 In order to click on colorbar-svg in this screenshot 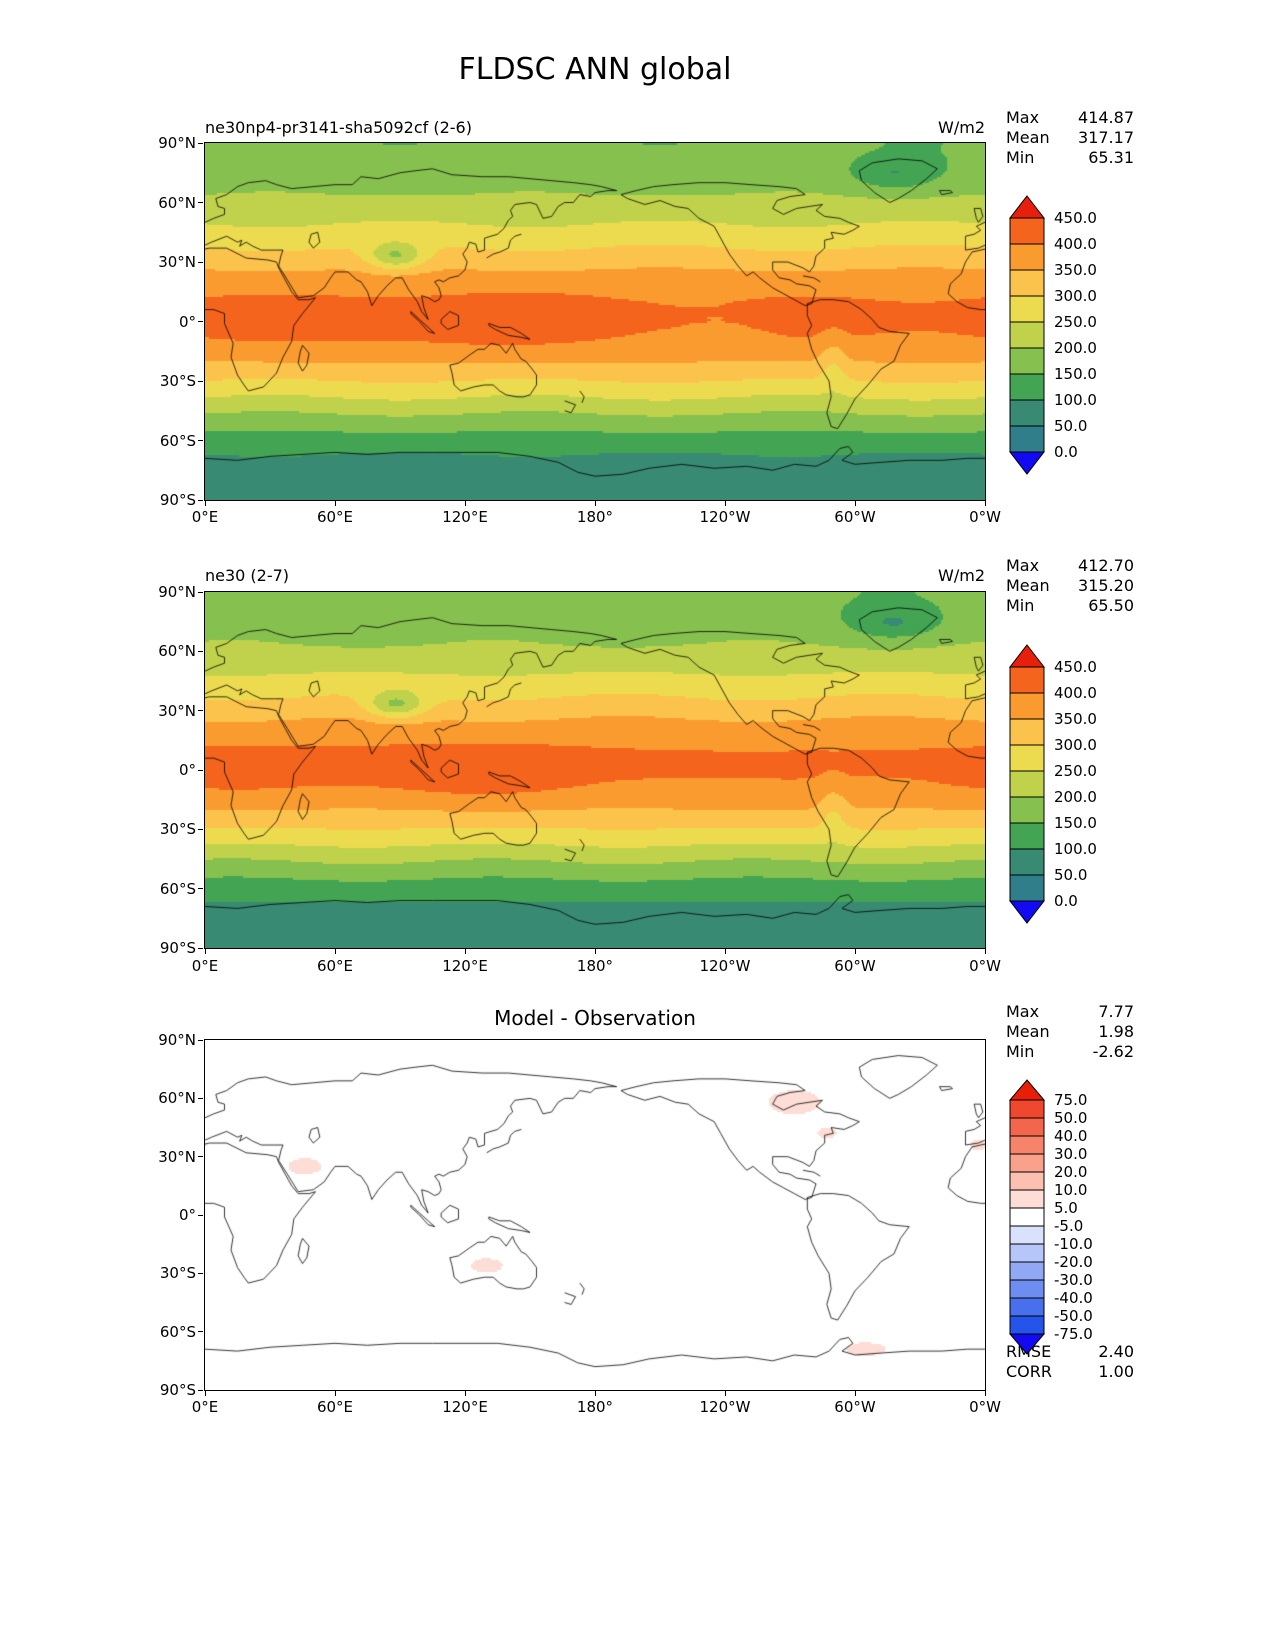, I will do `click(1027, 1217)`.